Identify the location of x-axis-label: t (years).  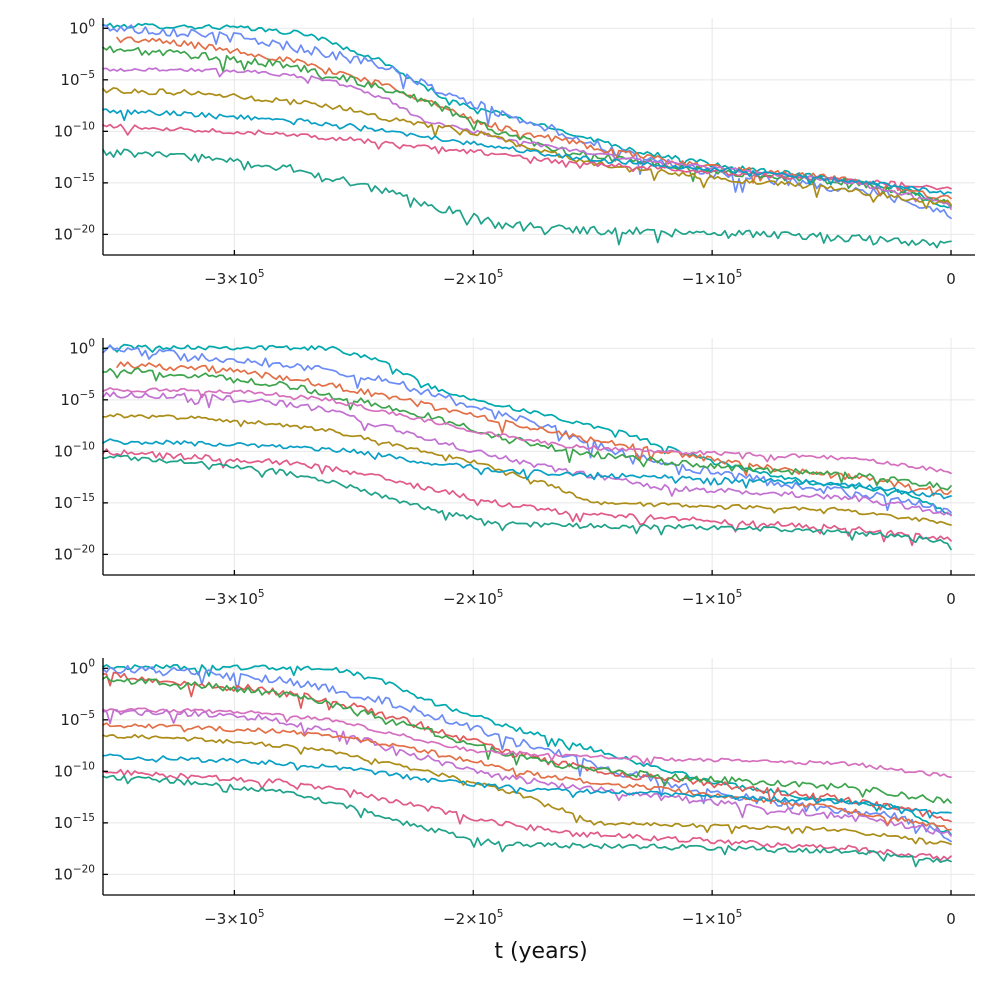
(540, 951).